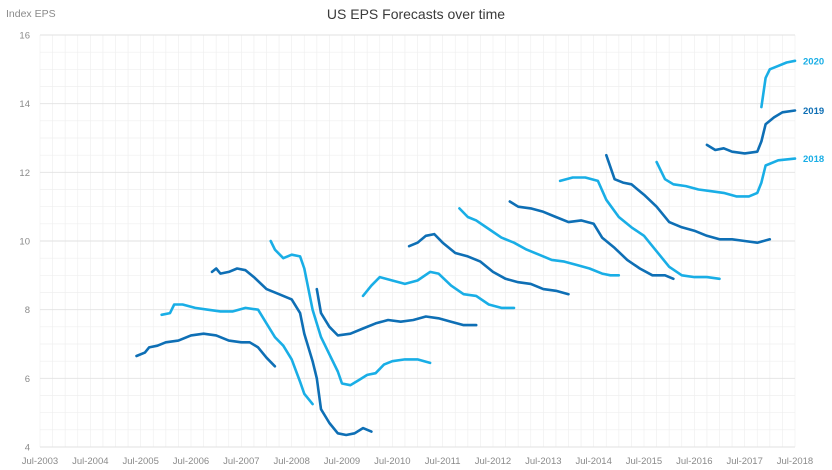 This screenshot has height=470, width=832. I want to click on y-tick-label: 6, so click(27, 379).